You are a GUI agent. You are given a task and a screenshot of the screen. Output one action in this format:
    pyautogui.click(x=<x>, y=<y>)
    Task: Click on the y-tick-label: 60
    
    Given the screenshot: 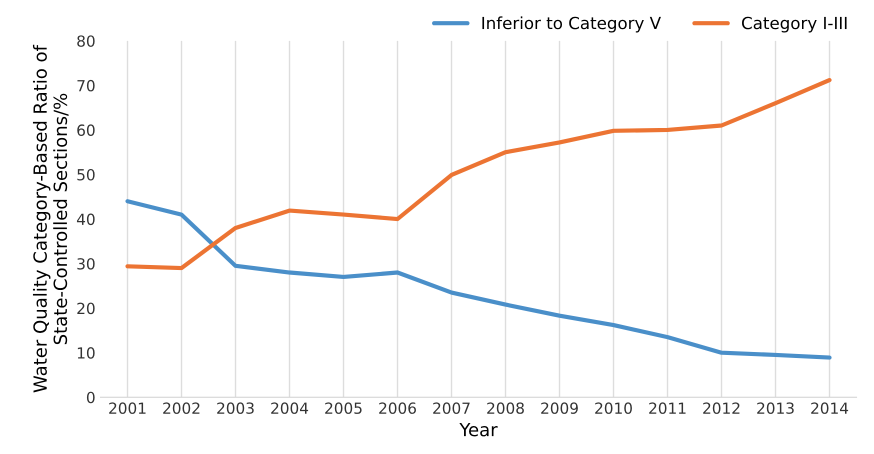 What is the action you would take?
    pyautogui.click(x=86, y=130)
    